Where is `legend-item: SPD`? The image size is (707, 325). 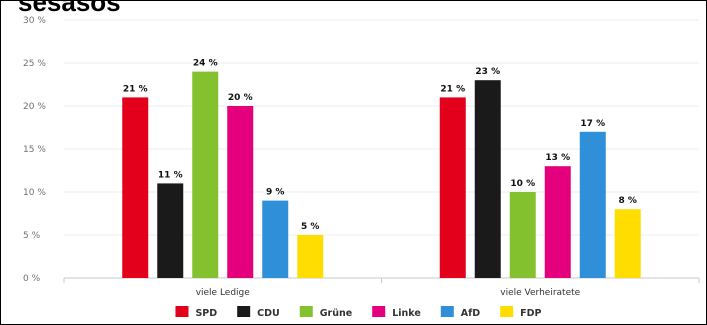 legend-item: SPD is located at coordinates (196, 312).